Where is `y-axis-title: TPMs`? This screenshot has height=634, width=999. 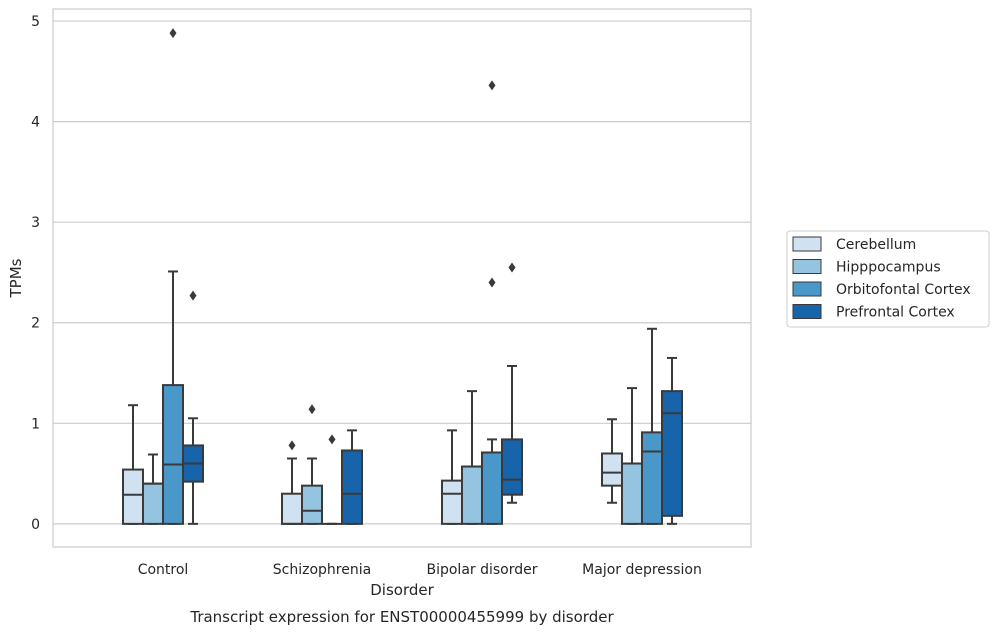 y-axis-title: TPMs is located at coordinates (16, 278).